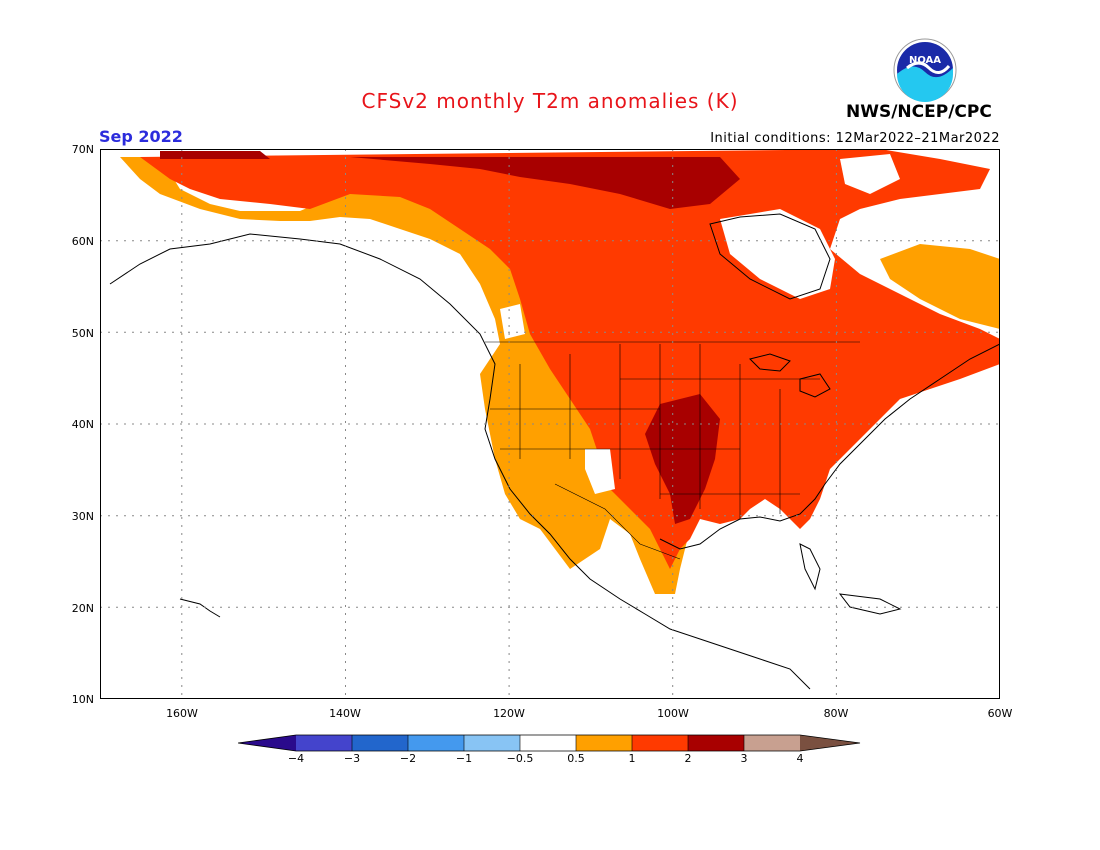 The image size is (1100, 850). Describe the element at coordinates (82, 333) in the screenshot. I see `lat-label: 50N` at that location.